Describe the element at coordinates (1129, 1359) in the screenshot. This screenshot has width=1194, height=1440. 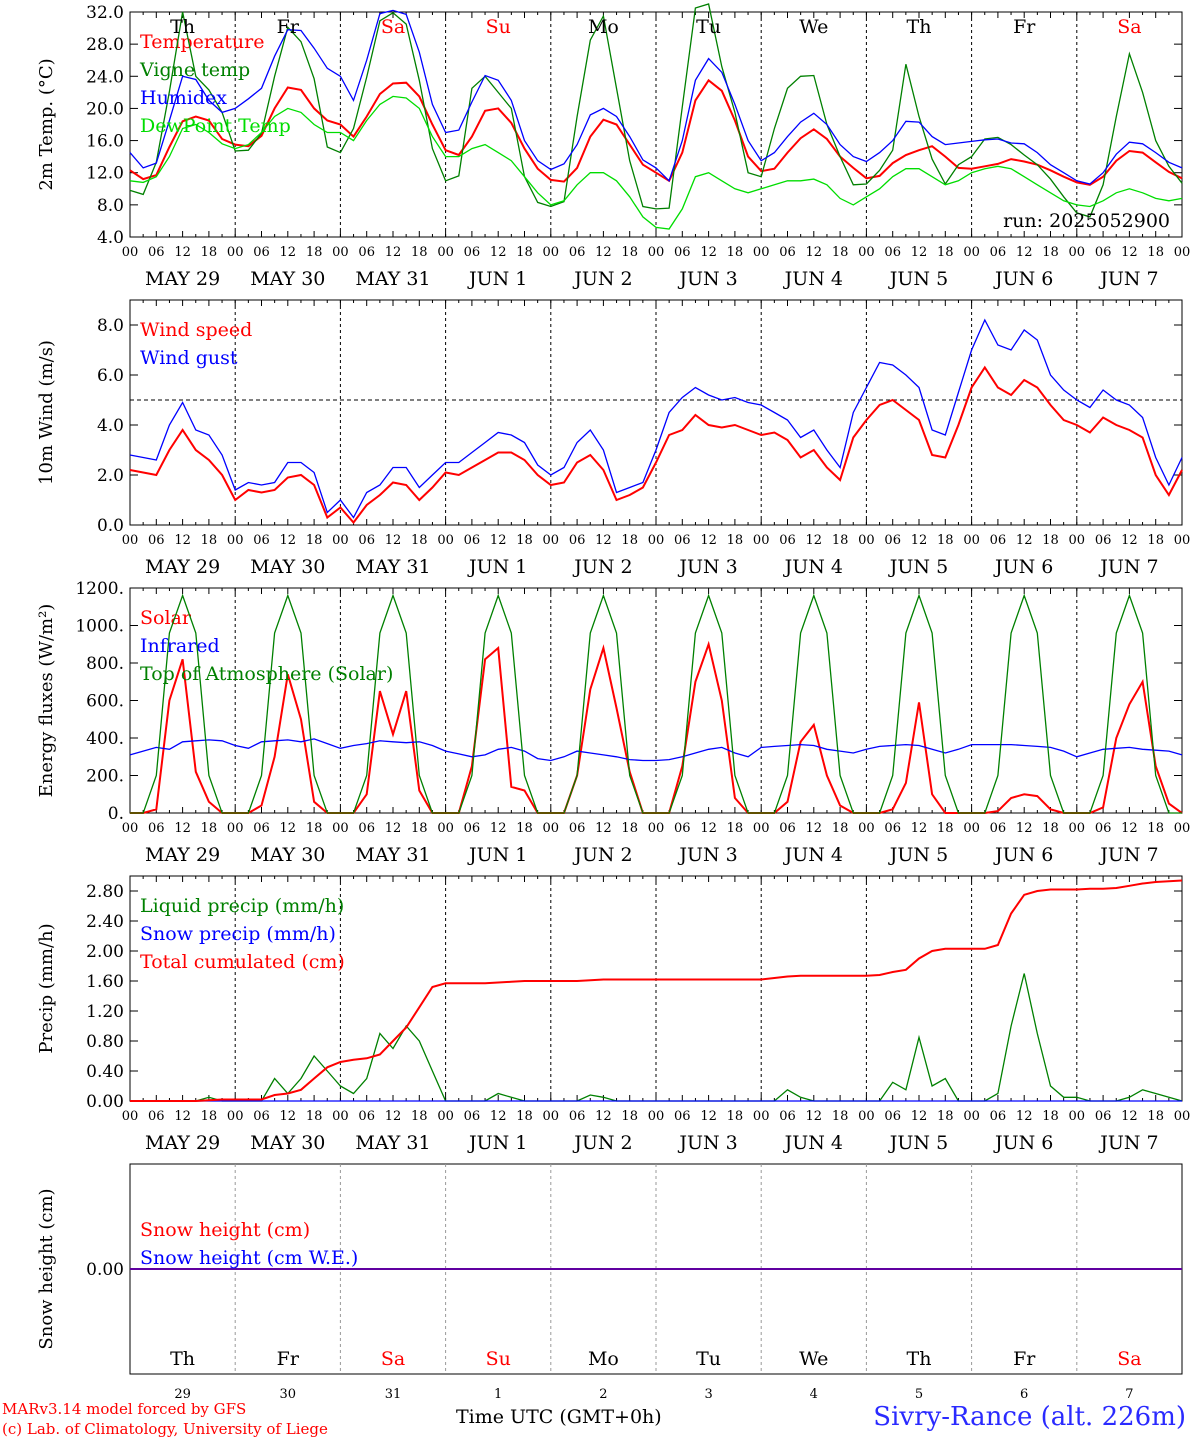
I see `footer-weekday: Sa` at that location.